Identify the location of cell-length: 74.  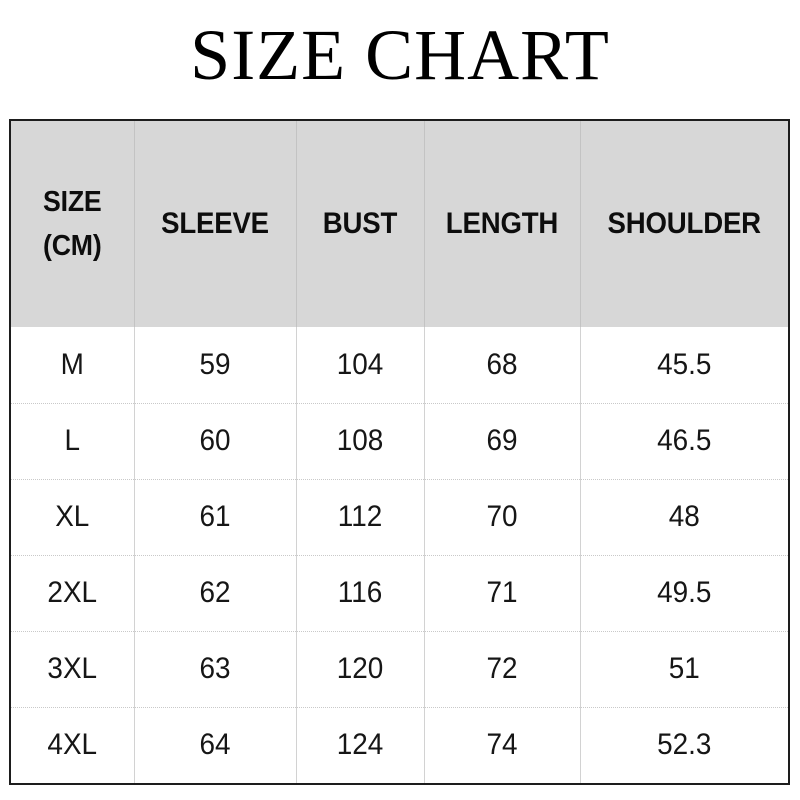
(502, 744).